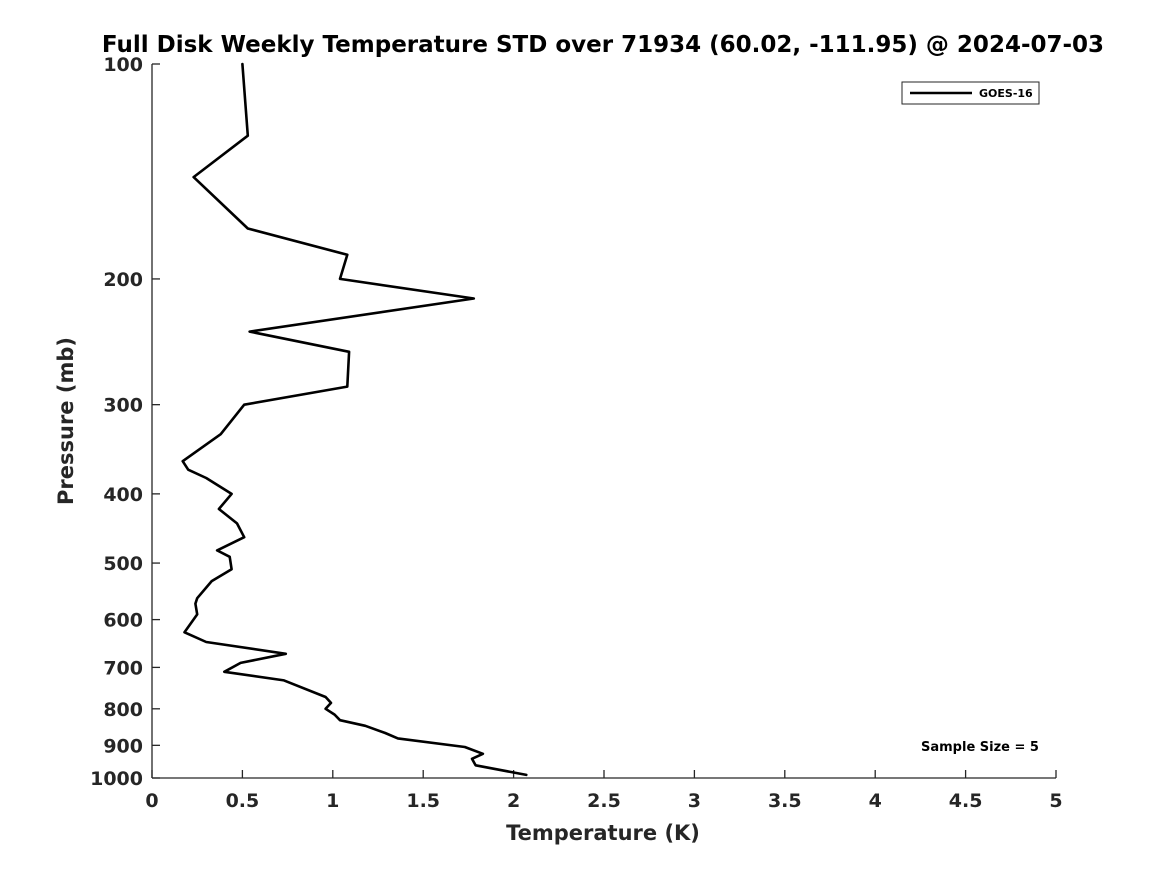 The image size is (1167, 875). I want to click on y-axis-ticks: 100 200 300 400 500 600 700 800 900 1000, so click(125, 422).